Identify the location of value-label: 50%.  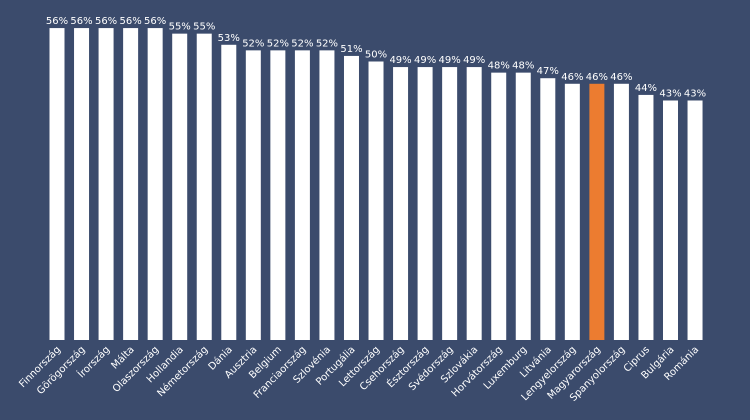
(376, 55).